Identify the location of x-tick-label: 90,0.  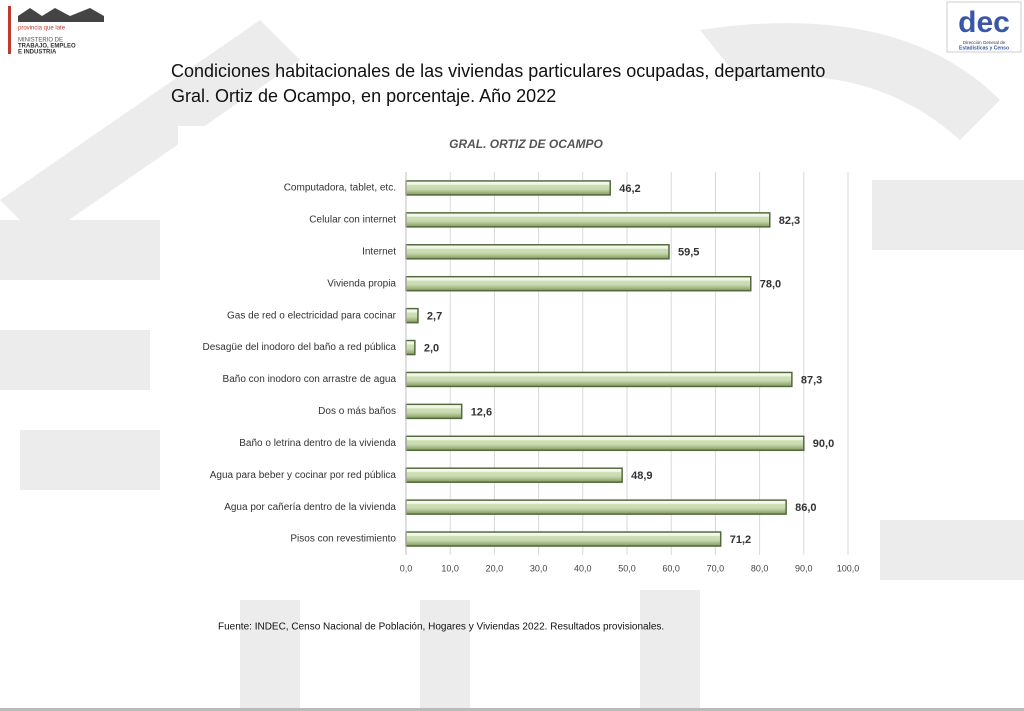
(804, 568).